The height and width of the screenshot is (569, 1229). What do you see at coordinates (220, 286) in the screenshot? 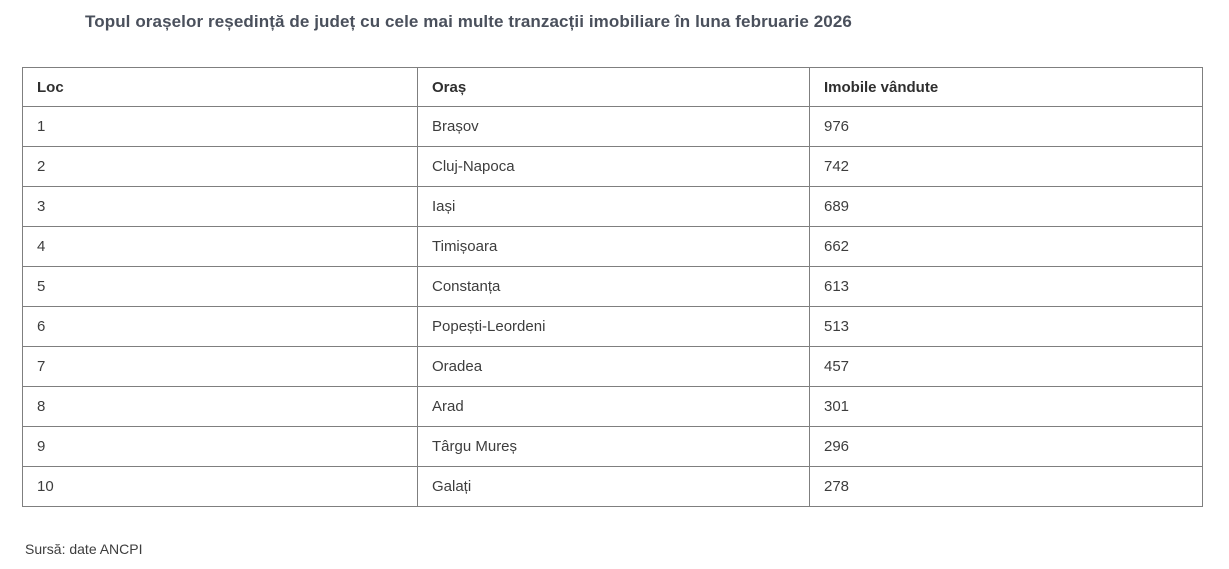
I see `rank-cell: 5` at bounding box center [220, 286].